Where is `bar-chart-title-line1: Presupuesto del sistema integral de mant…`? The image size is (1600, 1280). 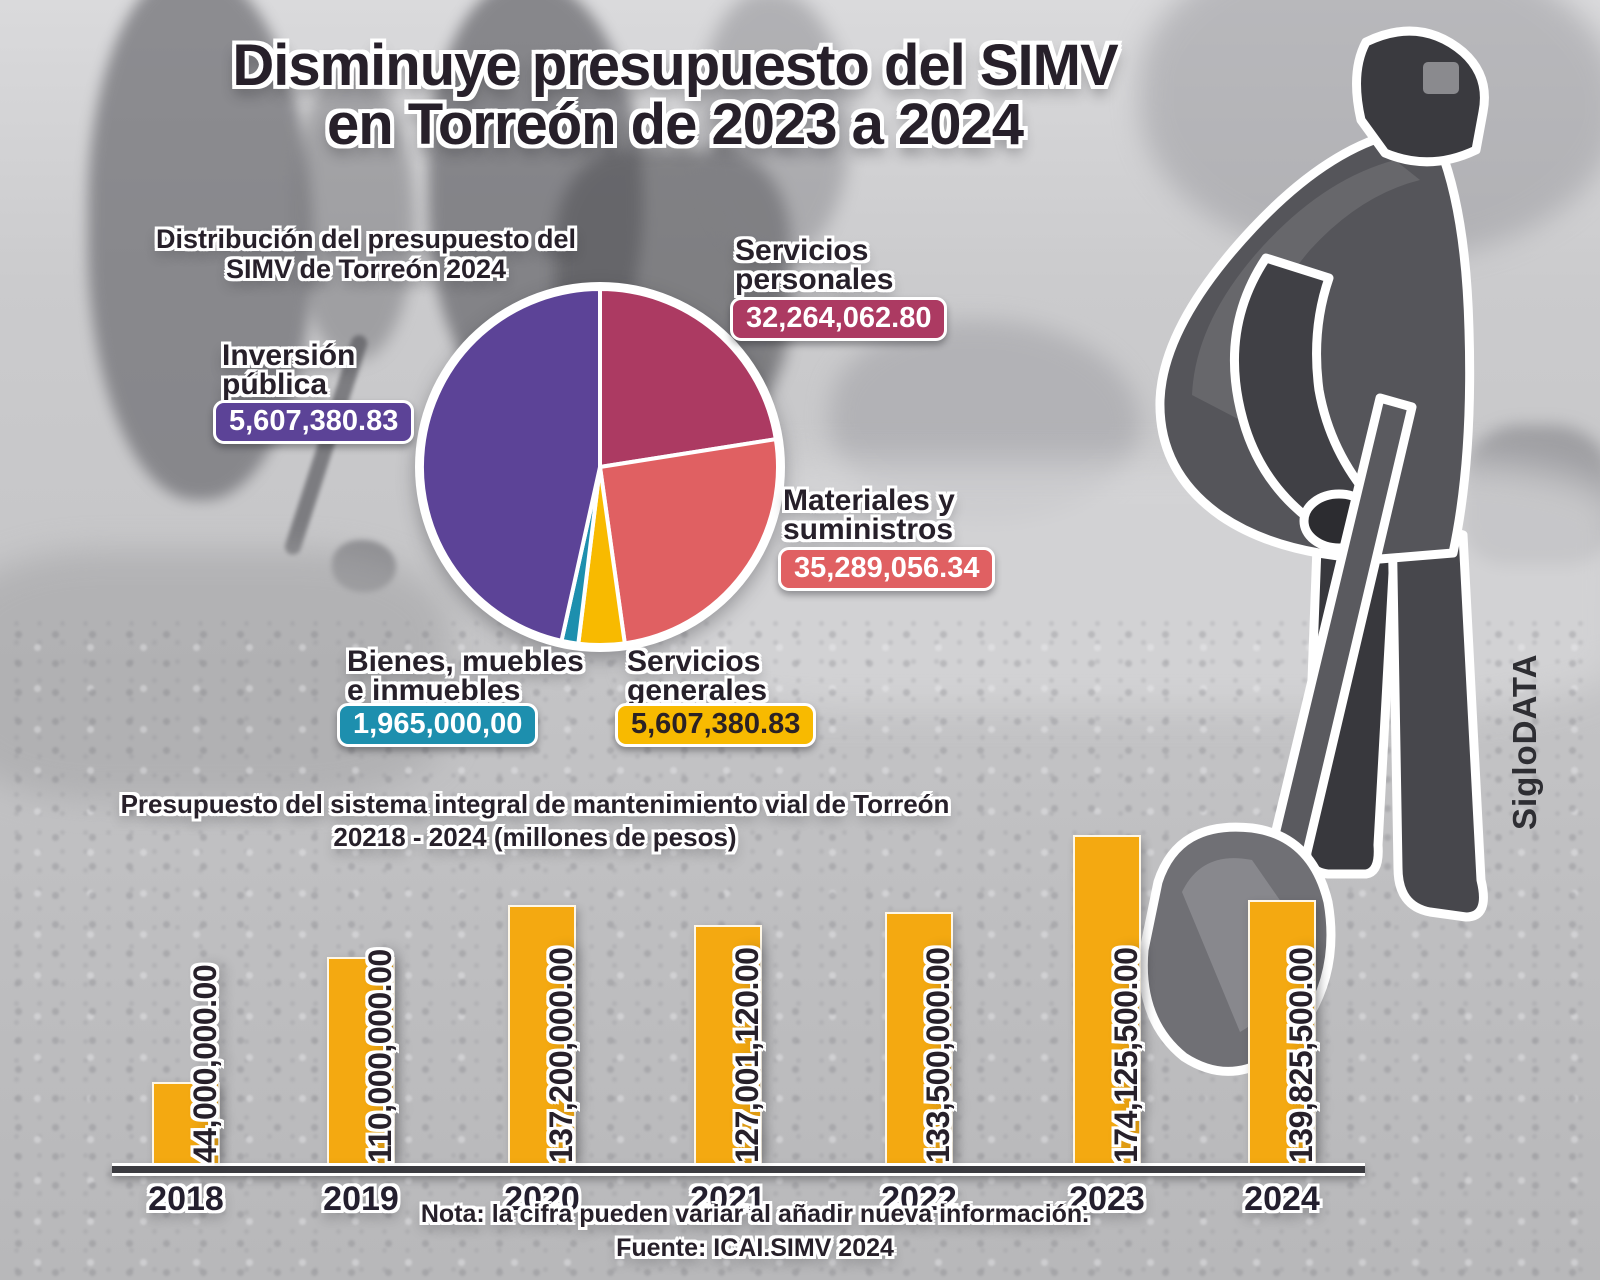 bar-chart-title-line1: Presupuesto del sistema integral de mant… is located at coordinates (535, 804).